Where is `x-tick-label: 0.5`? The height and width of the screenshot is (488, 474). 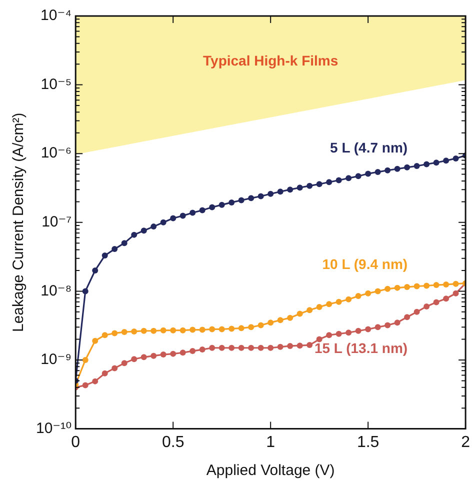 x-tick-label: 0.5 is located at coordinates (173, 442).